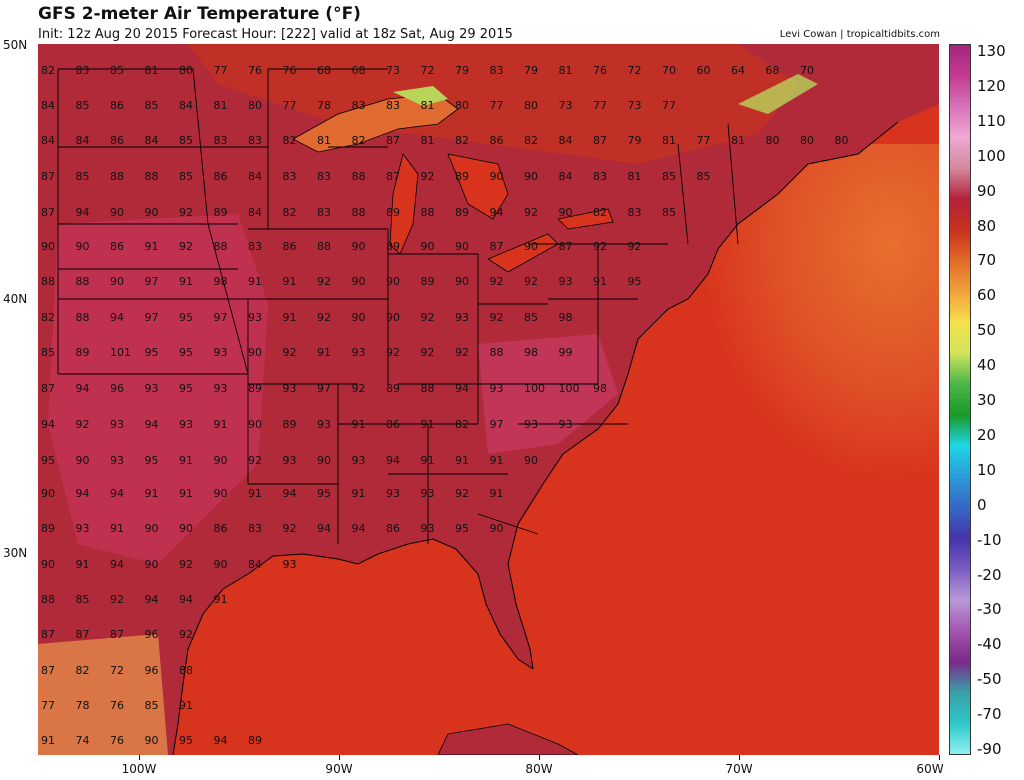 The height and width of the screenshot is (780, 1024). I want to click on lake-huron, so click(478, 186).